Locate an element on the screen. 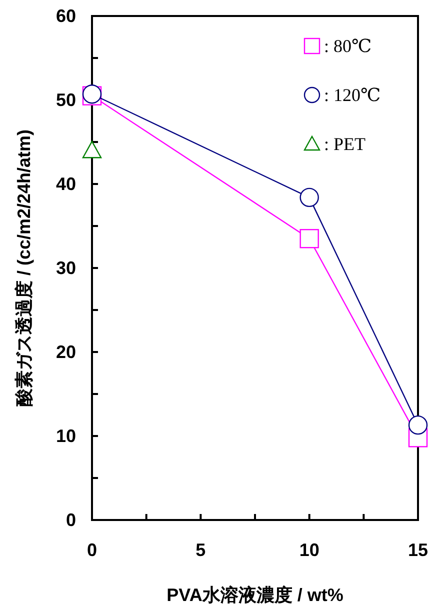  y-tick-label: 50 is located at coordinates (66, 100).